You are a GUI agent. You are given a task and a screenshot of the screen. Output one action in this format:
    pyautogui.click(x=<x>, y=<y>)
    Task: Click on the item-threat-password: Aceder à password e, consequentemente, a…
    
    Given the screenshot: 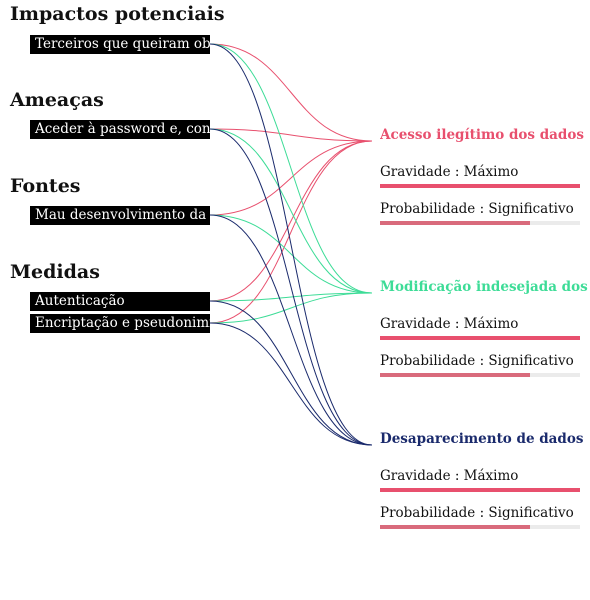 What is the action you would take?
    pyautogui.click(x=120, y=129)
    